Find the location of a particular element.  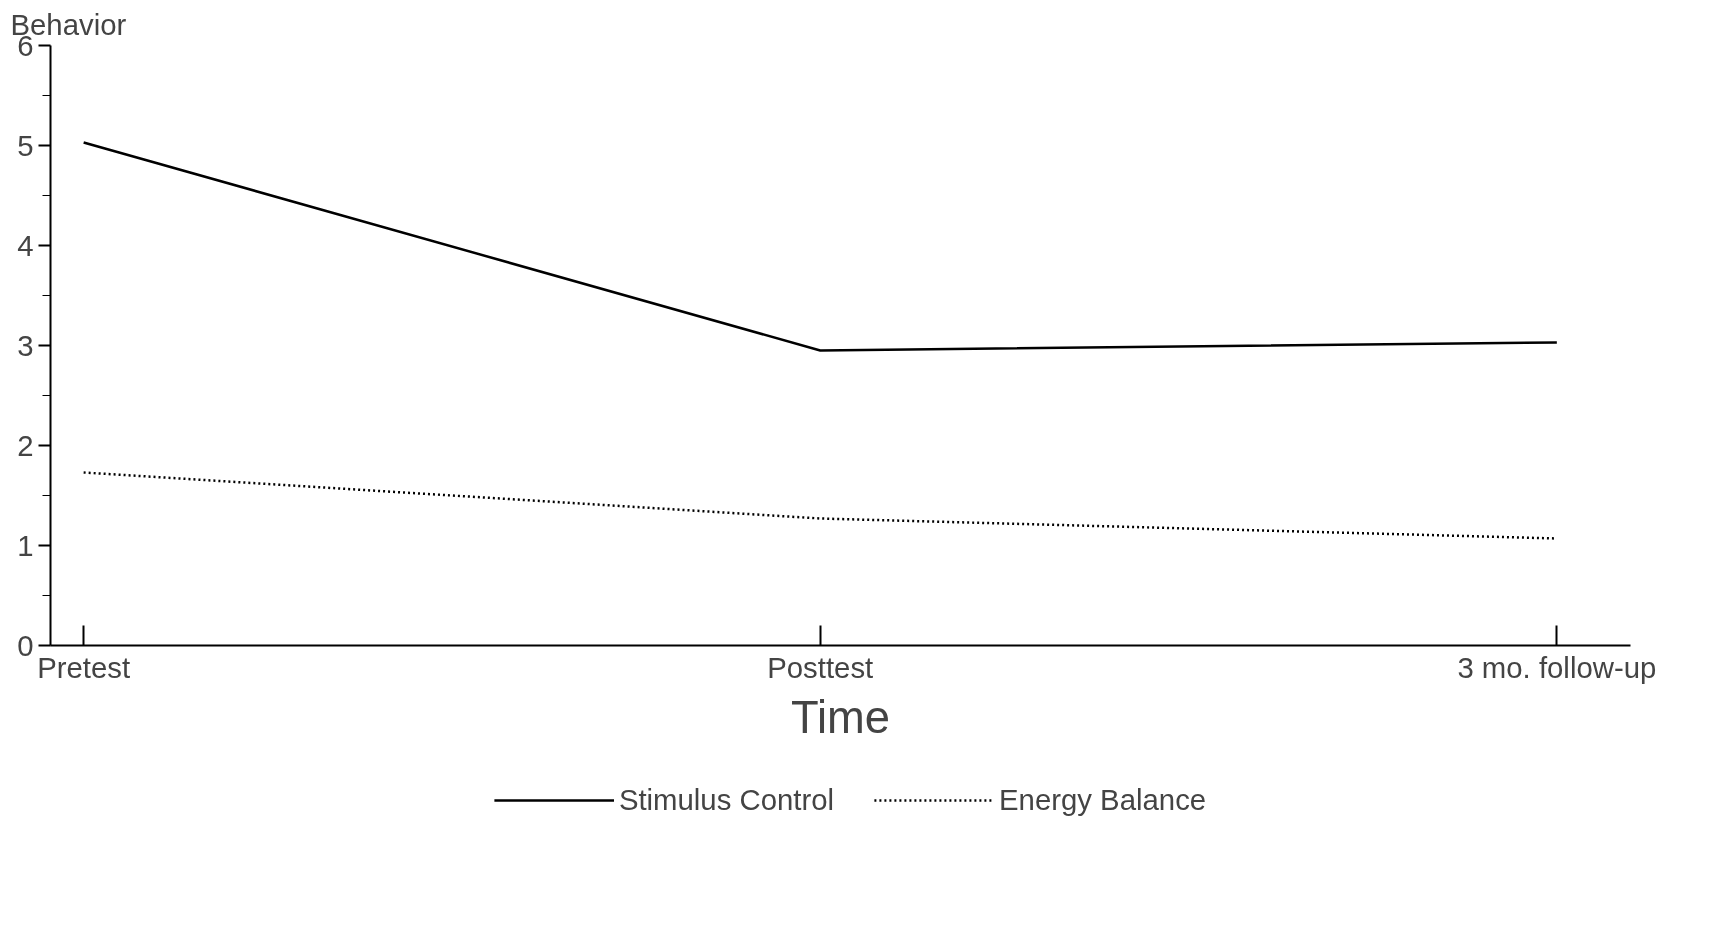

x-axis-title: Time is located at coordinates (840, 717).